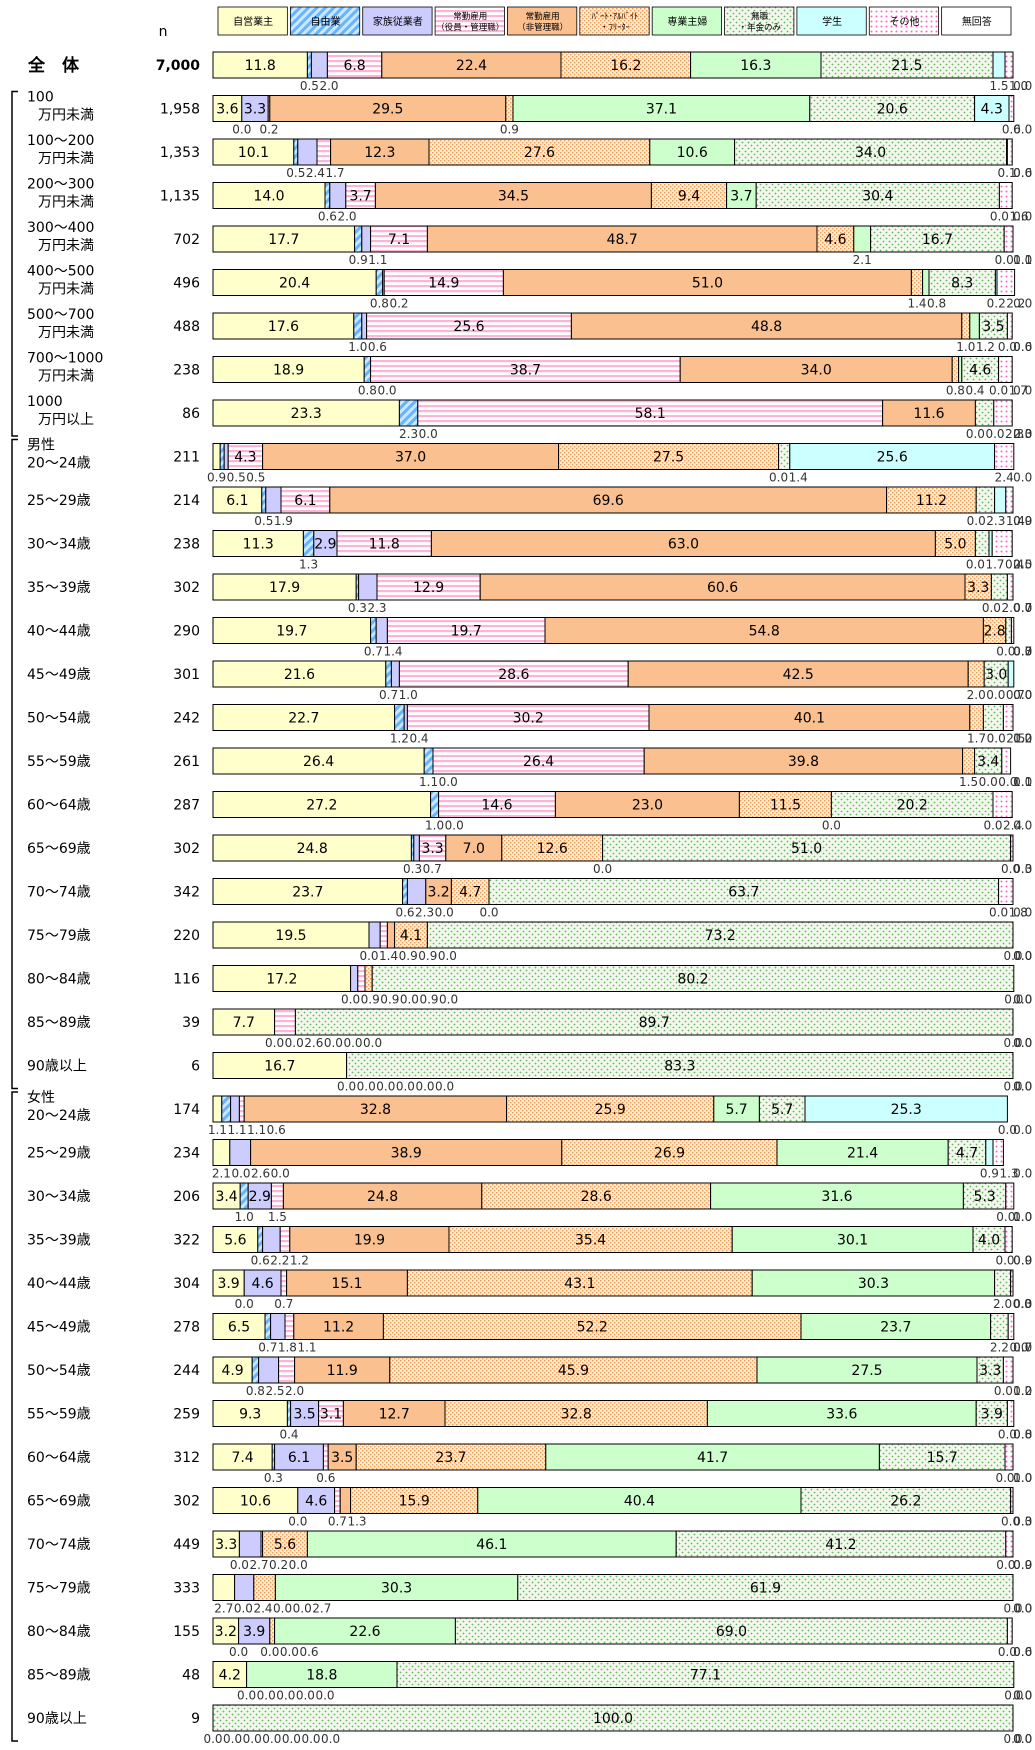 Image resolution: width=1035 pixels, height=1750 pixels. Describe the element at coordinates (1002, 1304) in the screenshot. I see `data-label: 2.0` at that location.